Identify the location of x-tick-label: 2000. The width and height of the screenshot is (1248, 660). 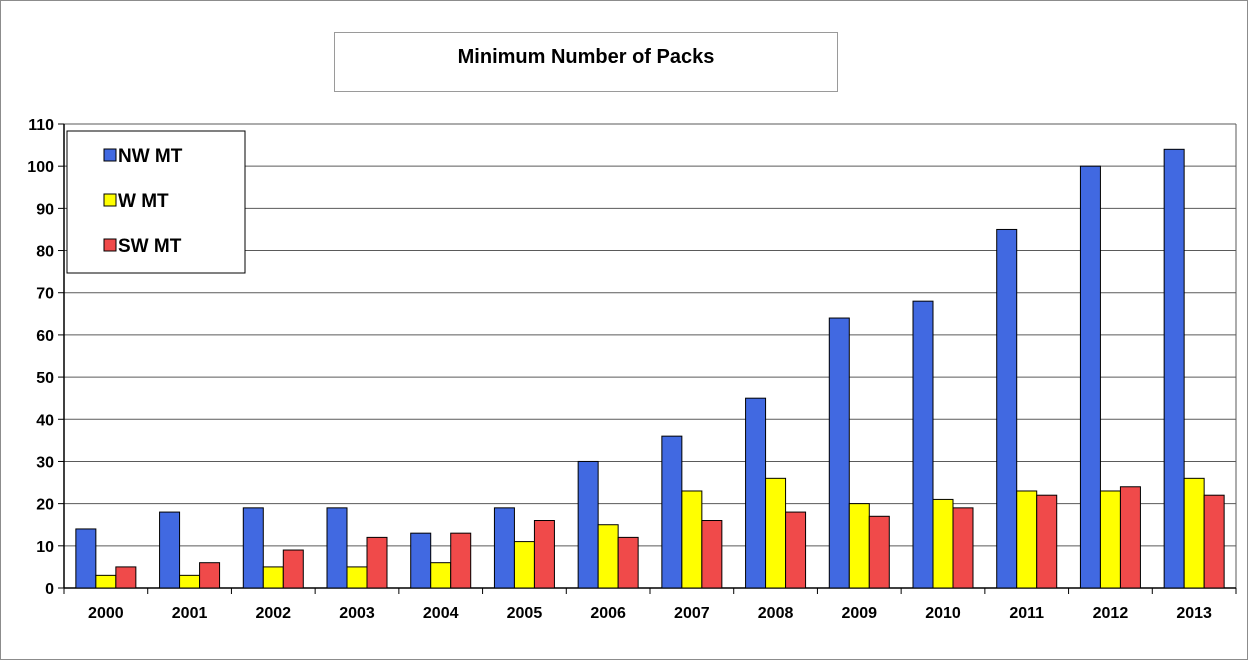
(106, 613).